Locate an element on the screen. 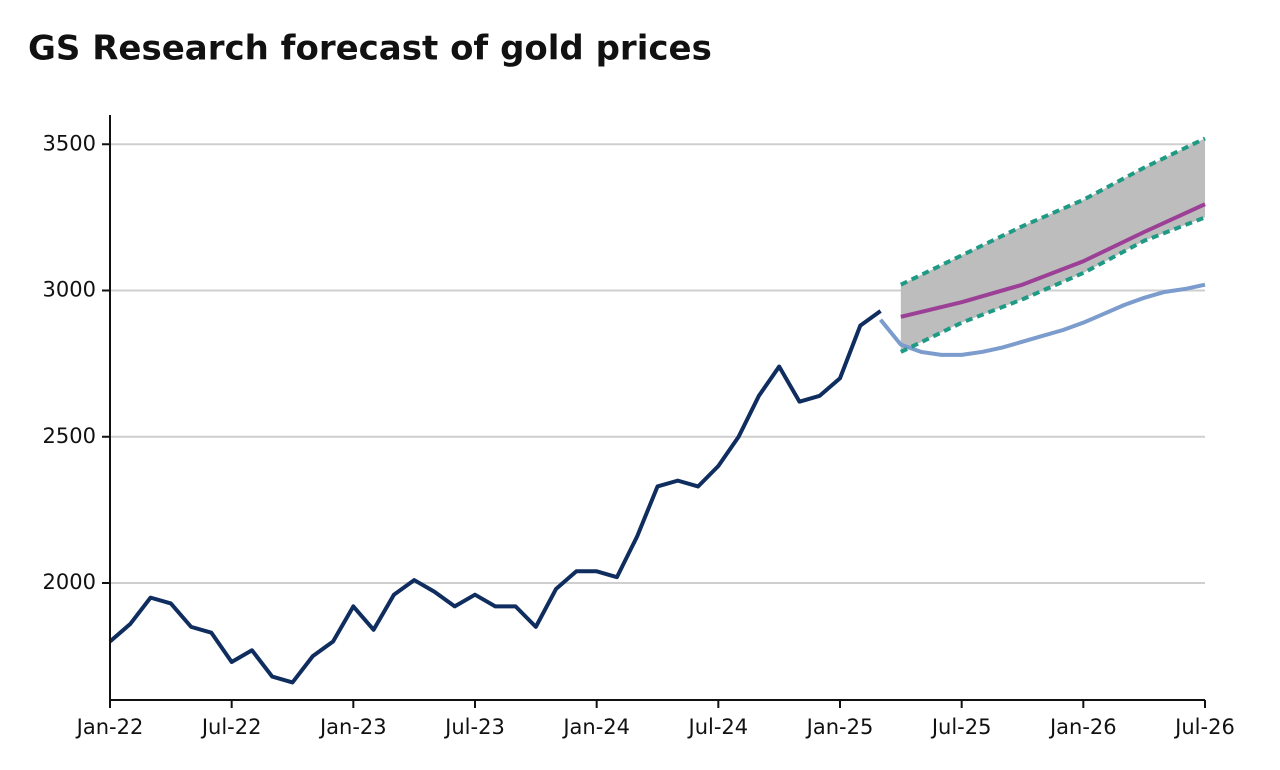  y-tick-label: 3500 is located at coordinates (69, 143).